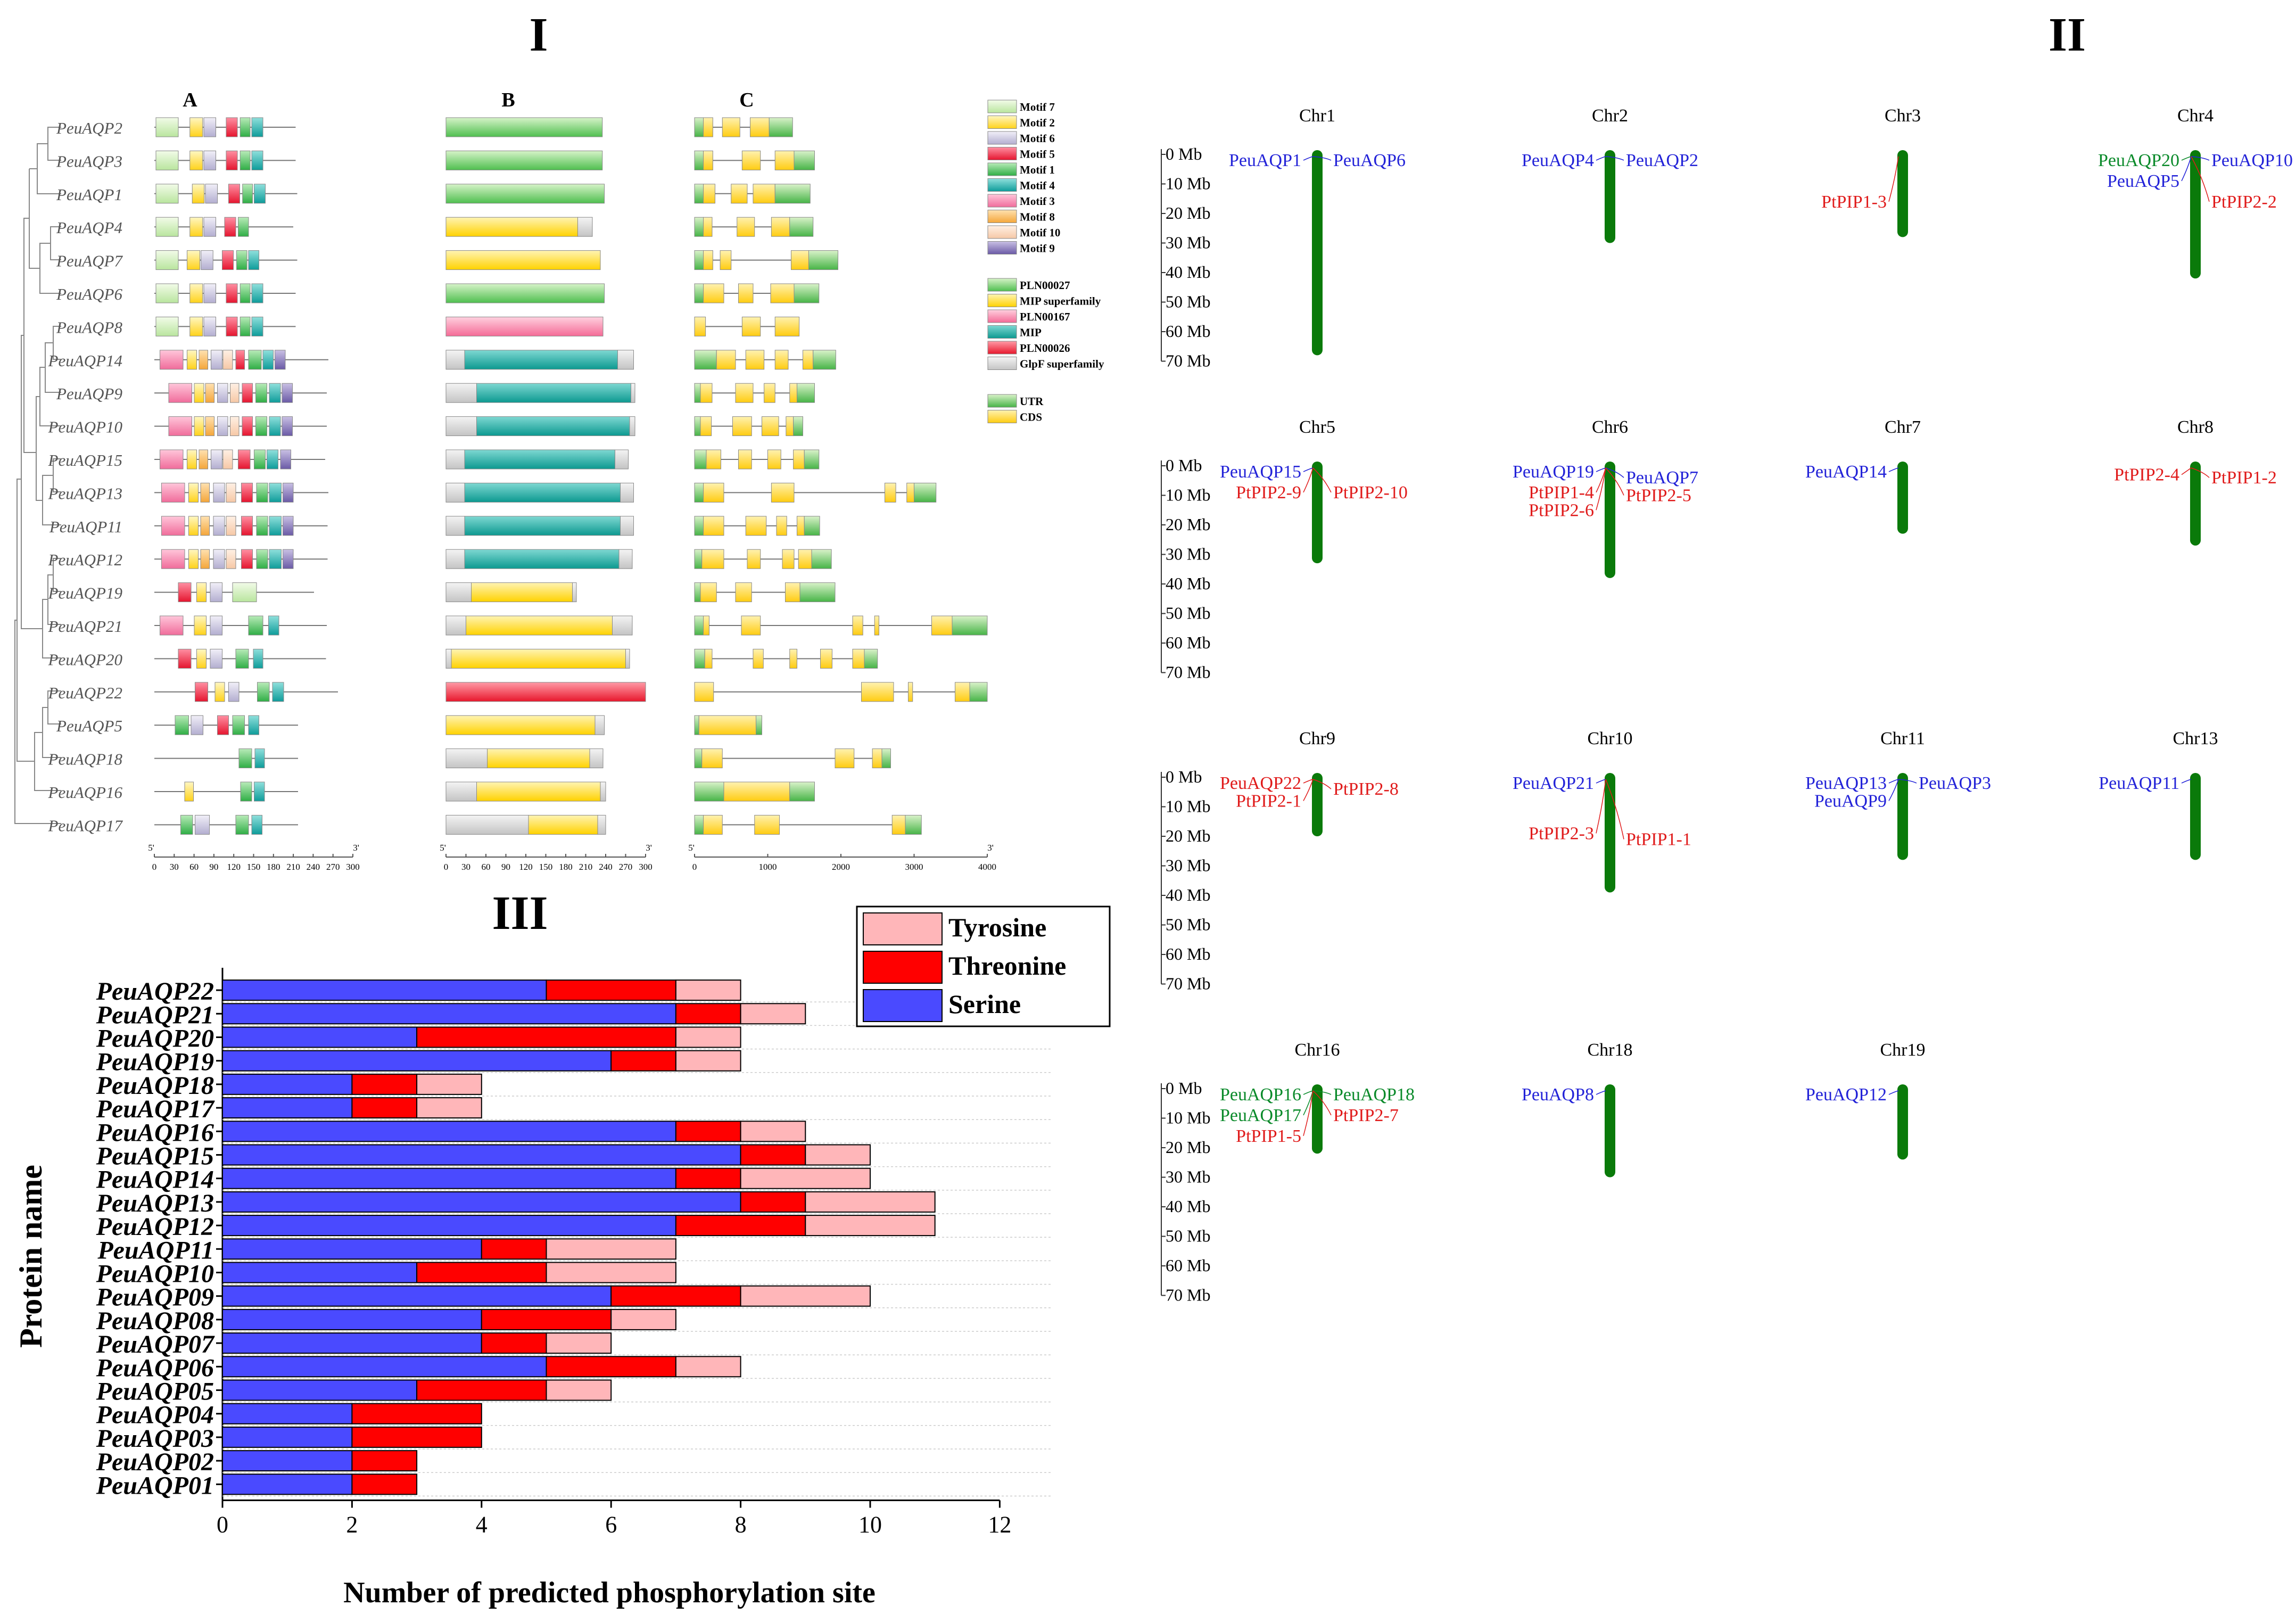  Describe the element at coordinates (1662, 478) in the screenshot. I see `chromosome-gene-label: PeuAQP7` at that location.